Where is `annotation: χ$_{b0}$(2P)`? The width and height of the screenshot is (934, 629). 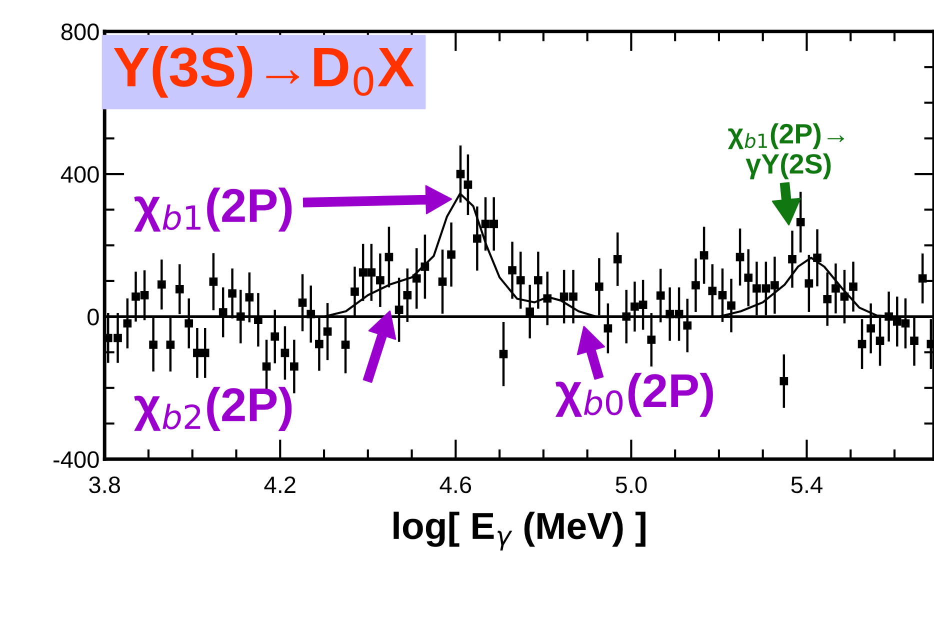
annotation: χ$_{b0}$(2P) is located at coordinates (634, 394).